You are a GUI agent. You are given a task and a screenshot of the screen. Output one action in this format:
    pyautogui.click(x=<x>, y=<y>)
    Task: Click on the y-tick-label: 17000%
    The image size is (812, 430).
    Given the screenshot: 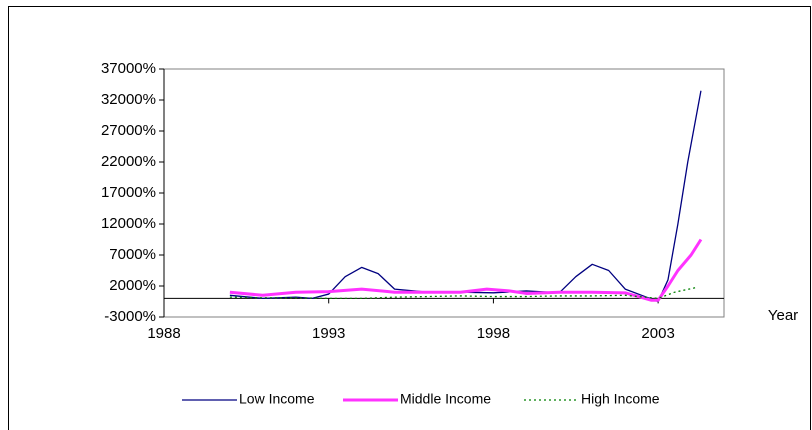 What is the action you would take?
    pyautogui.click(x=128, y=192)
    